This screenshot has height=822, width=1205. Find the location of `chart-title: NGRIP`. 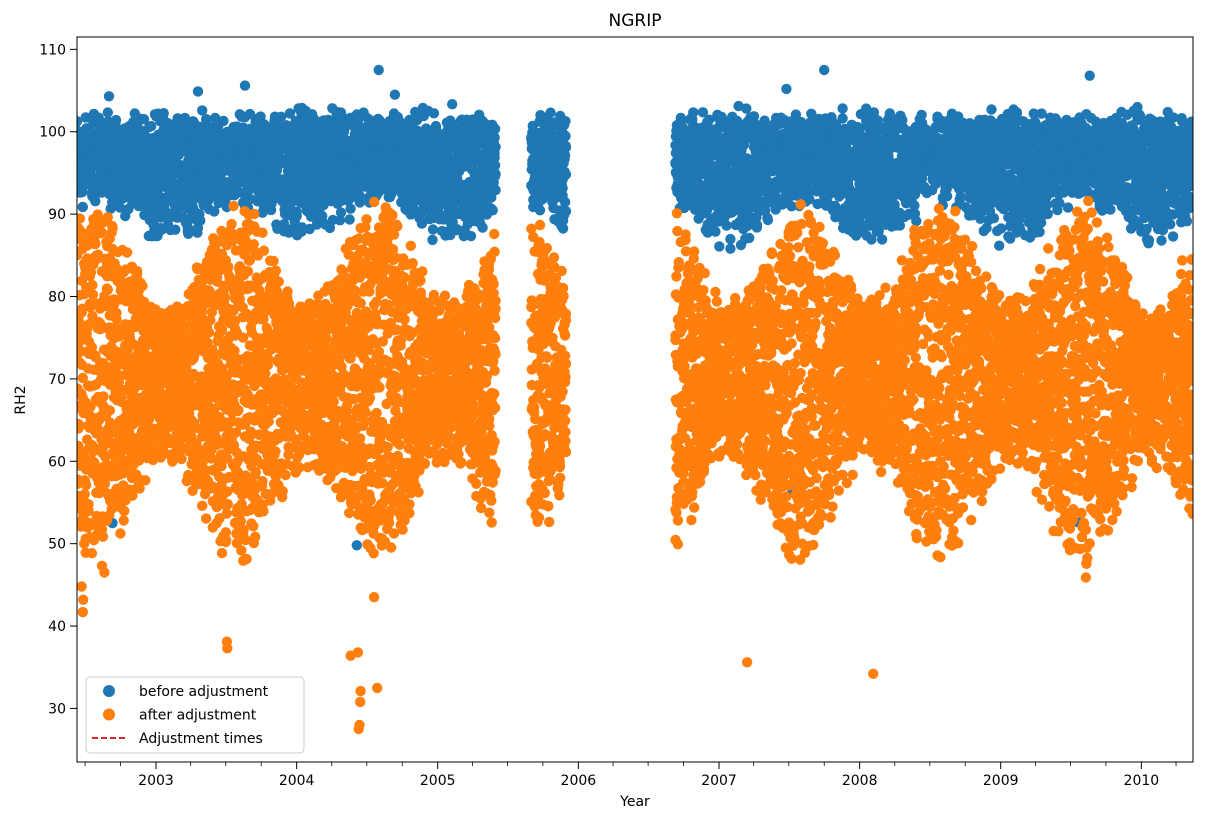

chart-title: NGRIP is located at coordinates (635, 21).